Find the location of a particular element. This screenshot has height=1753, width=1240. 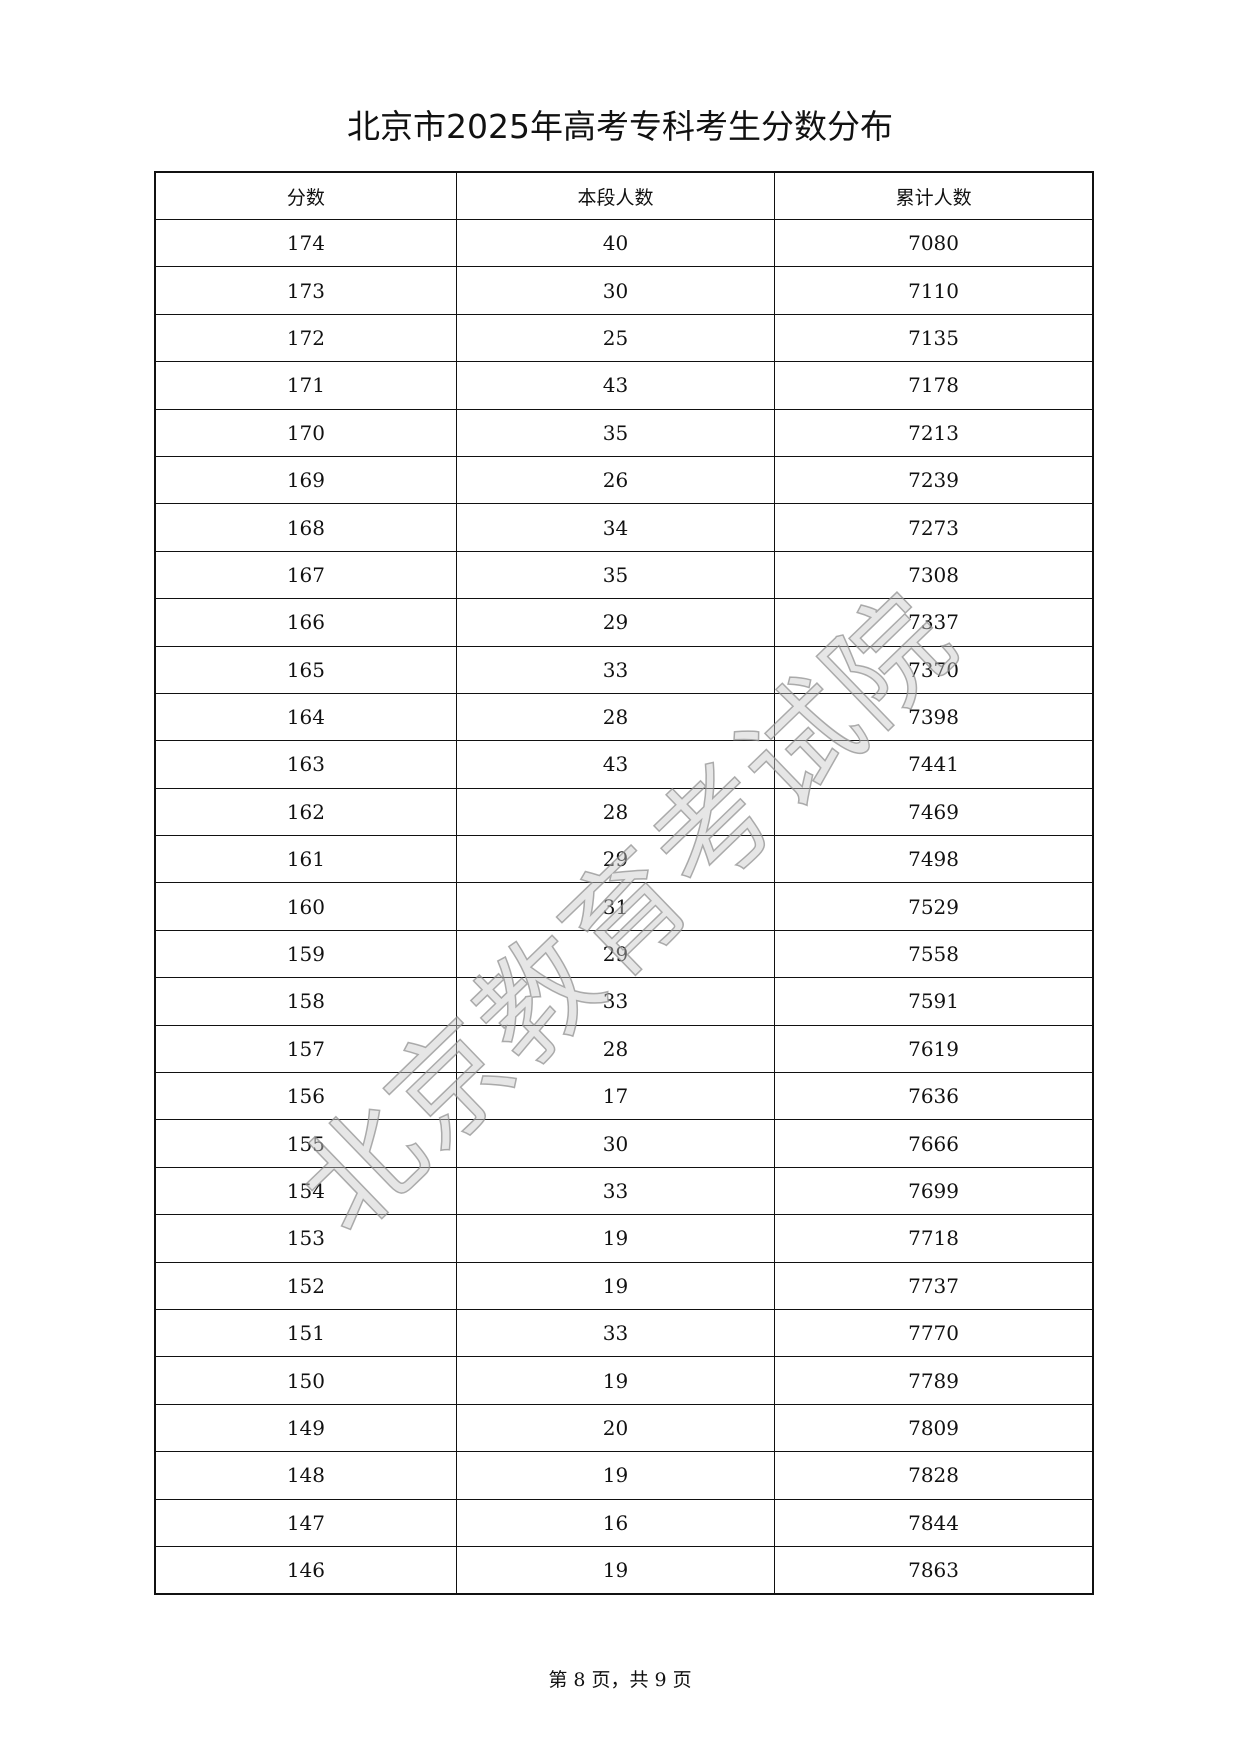

cell-cumulative-count: 7666 is located at coordinates (934, 1143).